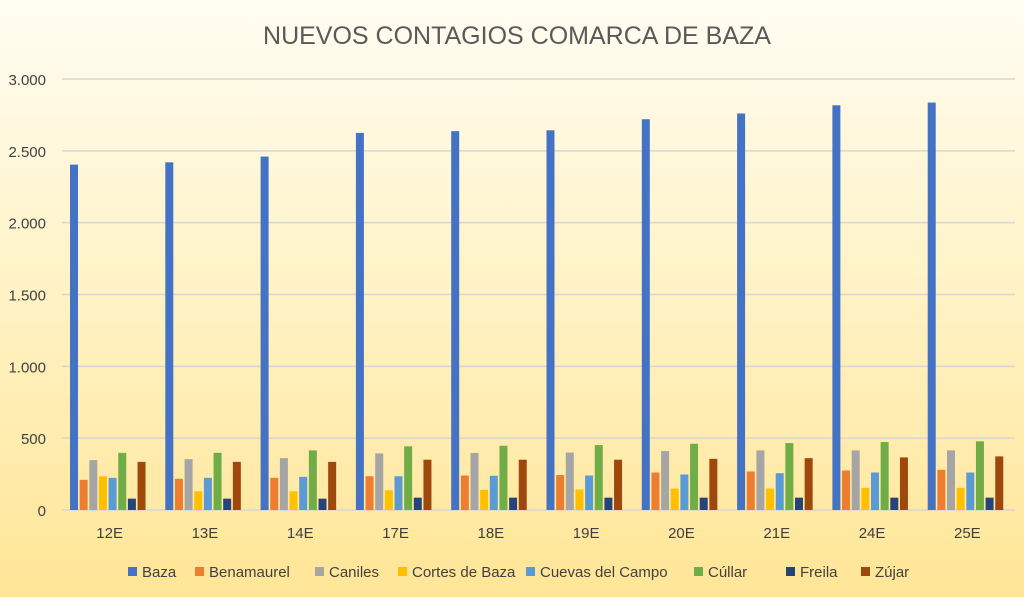 The image size is (1024, 597). What do you see at coordinates (322, 504) in the screenshot?
I see `bar-freila-14E` at bounding box center [322, 504].